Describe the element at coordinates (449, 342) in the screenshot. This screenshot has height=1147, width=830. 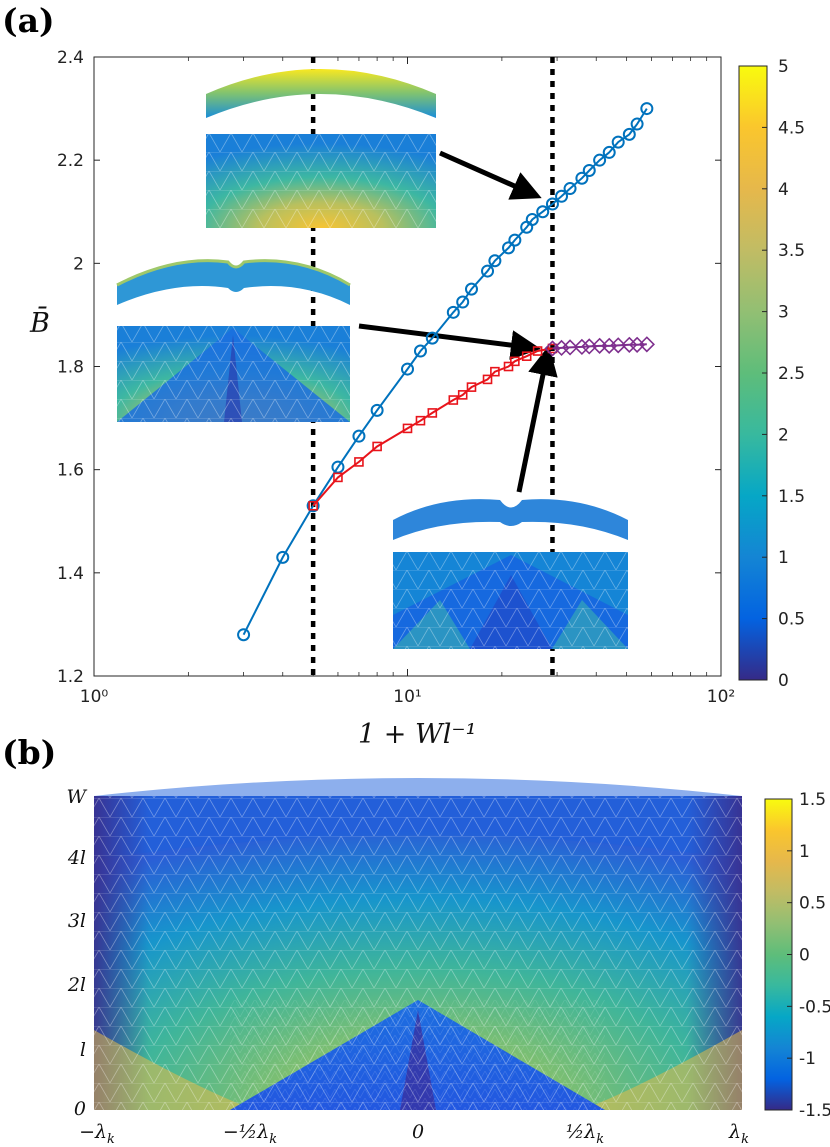
I see `arrow-to-ridge-state` at that location.